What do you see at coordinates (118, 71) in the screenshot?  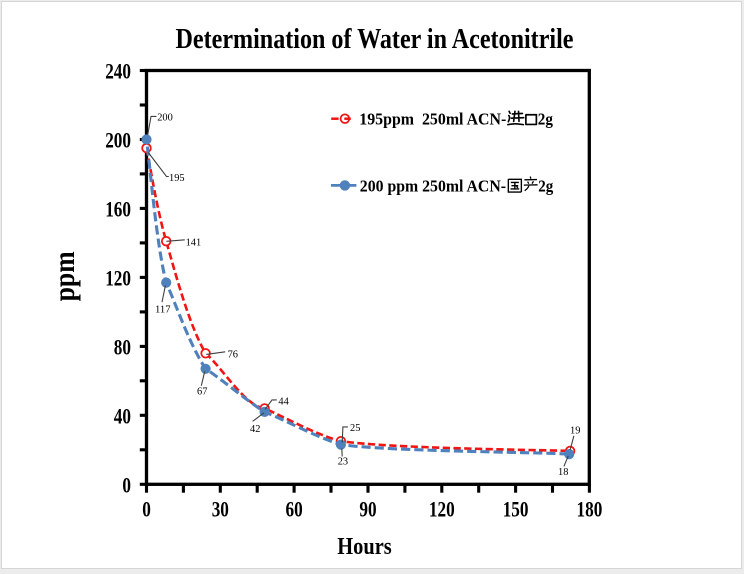 I see `svg-text: 240` at bounding box center [118, 71].